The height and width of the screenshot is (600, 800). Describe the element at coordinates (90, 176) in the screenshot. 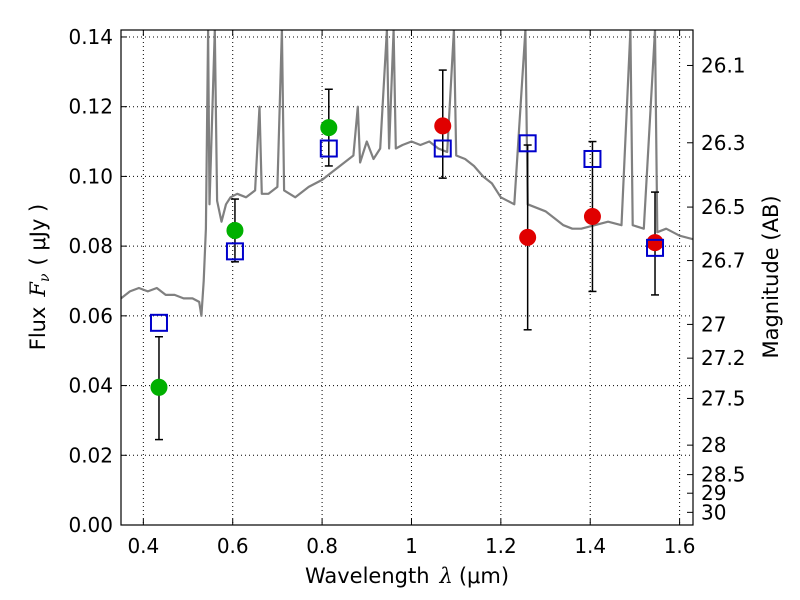

I see `y-tick-label: 0.10` at that location.